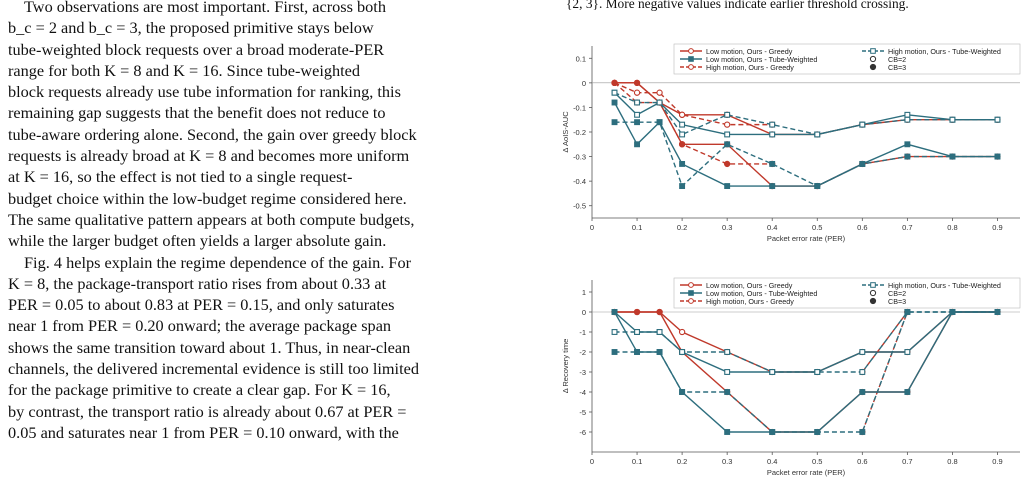 The width and height of the screenshot is (1032, 503). Describe the element at coordinates (907, 227) in the screenshot. I see `x-tick-label: 0.7` at that location.